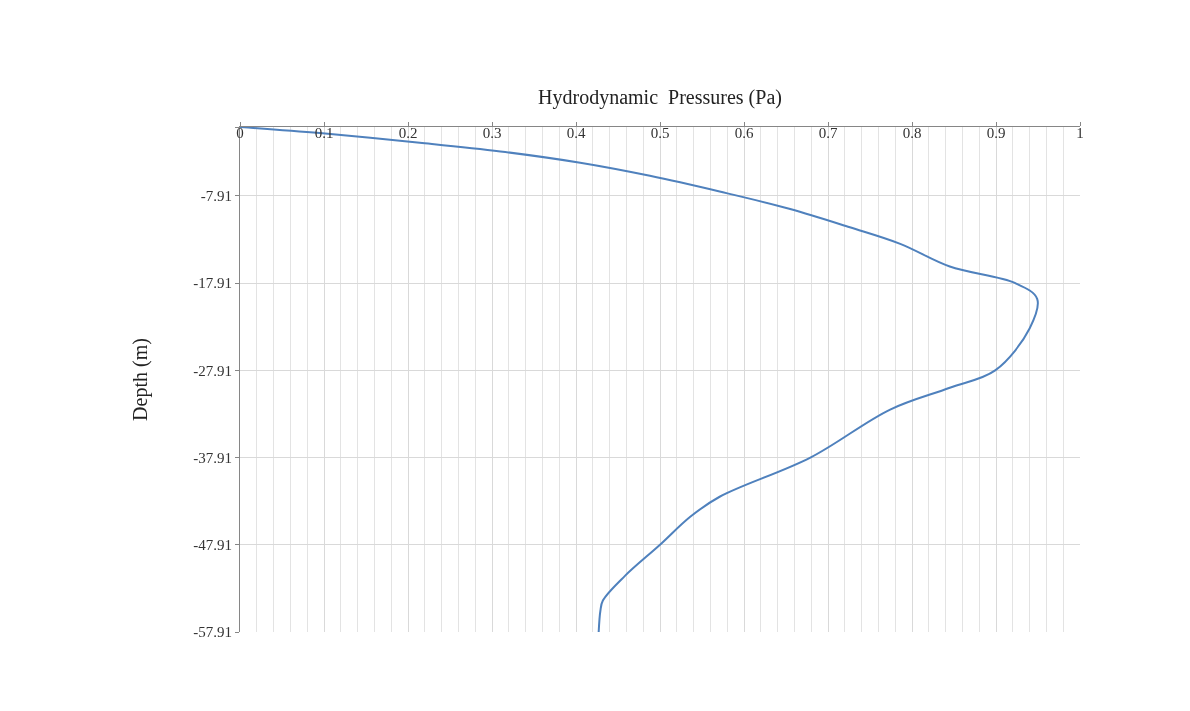 The width and height of the screenshot is (1190, 711). What do you see at coordinates (744, 133) in the screenshot?
I see `x-tick-label: 0.6` at bounding box center [744, 133].